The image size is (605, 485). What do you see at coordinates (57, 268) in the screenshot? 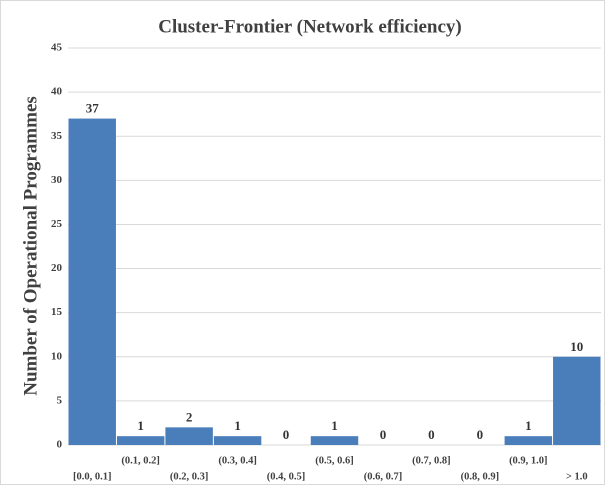
I see `y-tick-label: 20` at bounding box center [57, 268].